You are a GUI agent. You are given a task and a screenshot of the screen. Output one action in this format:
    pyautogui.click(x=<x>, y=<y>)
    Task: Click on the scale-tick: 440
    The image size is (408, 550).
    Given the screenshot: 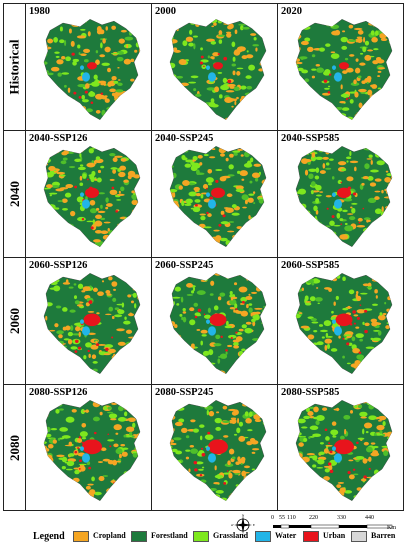 What is the action you would take?
    pyautogui.click(x=369, y=518)
    